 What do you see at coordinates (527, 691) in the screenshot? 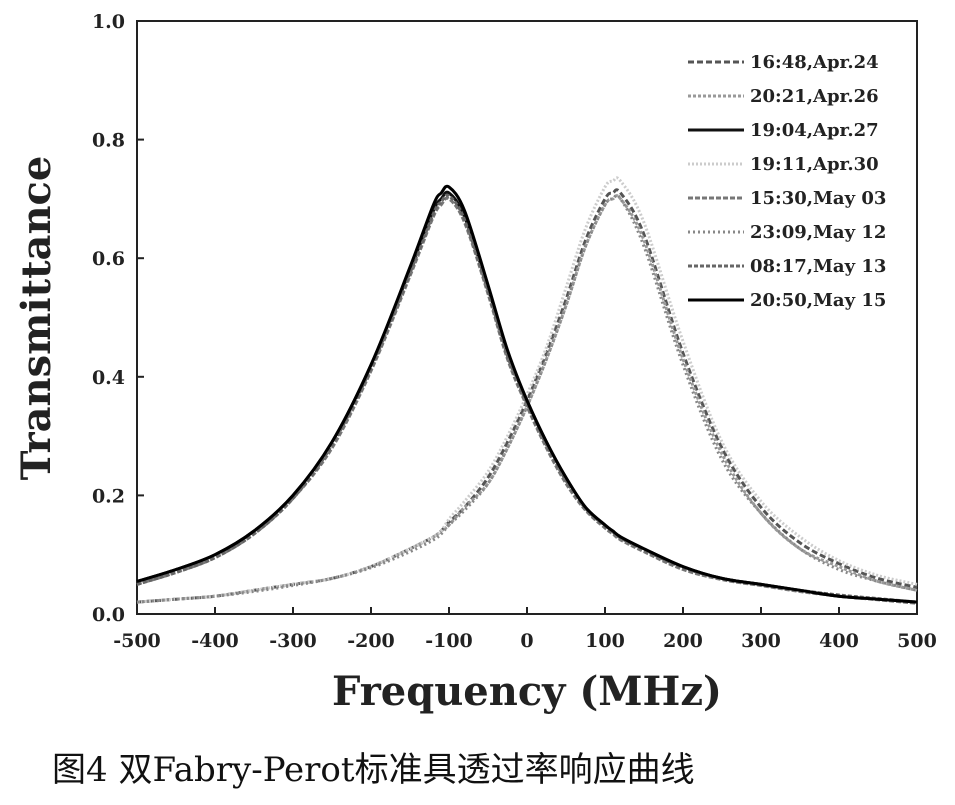
I see `x-axis-title: Frequency (MHz)` at bounding box center [527, 691].